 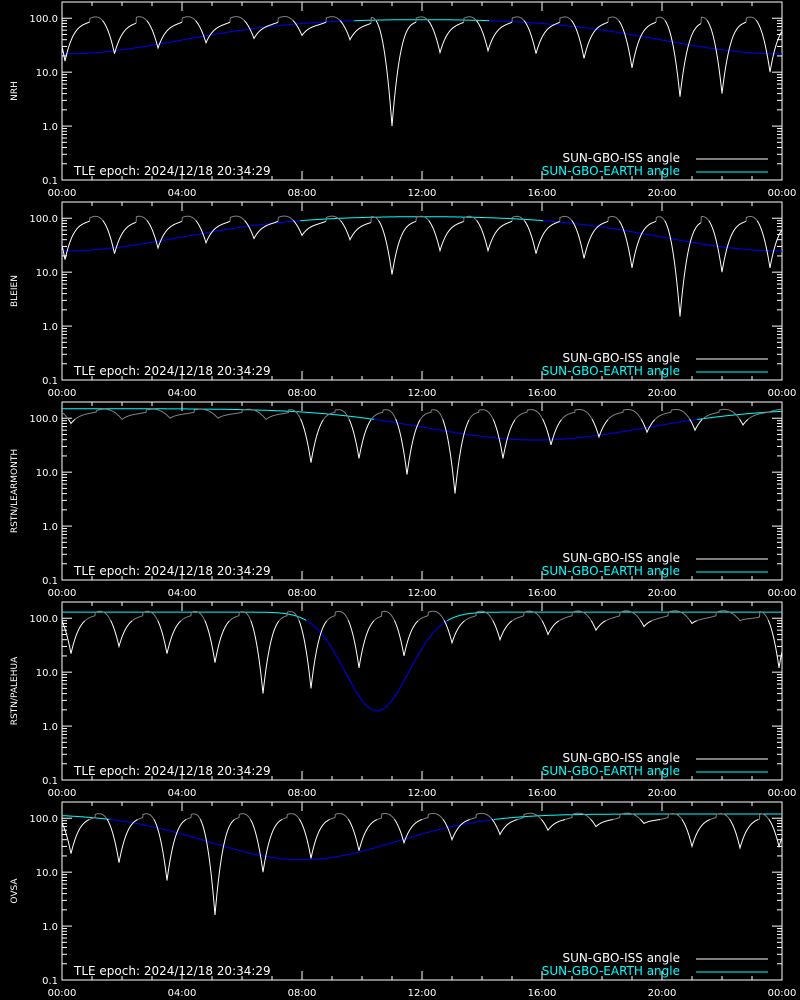 I want to click on y-axis-label: RSTN/LEARMONTH, so click(x=15, y=491).